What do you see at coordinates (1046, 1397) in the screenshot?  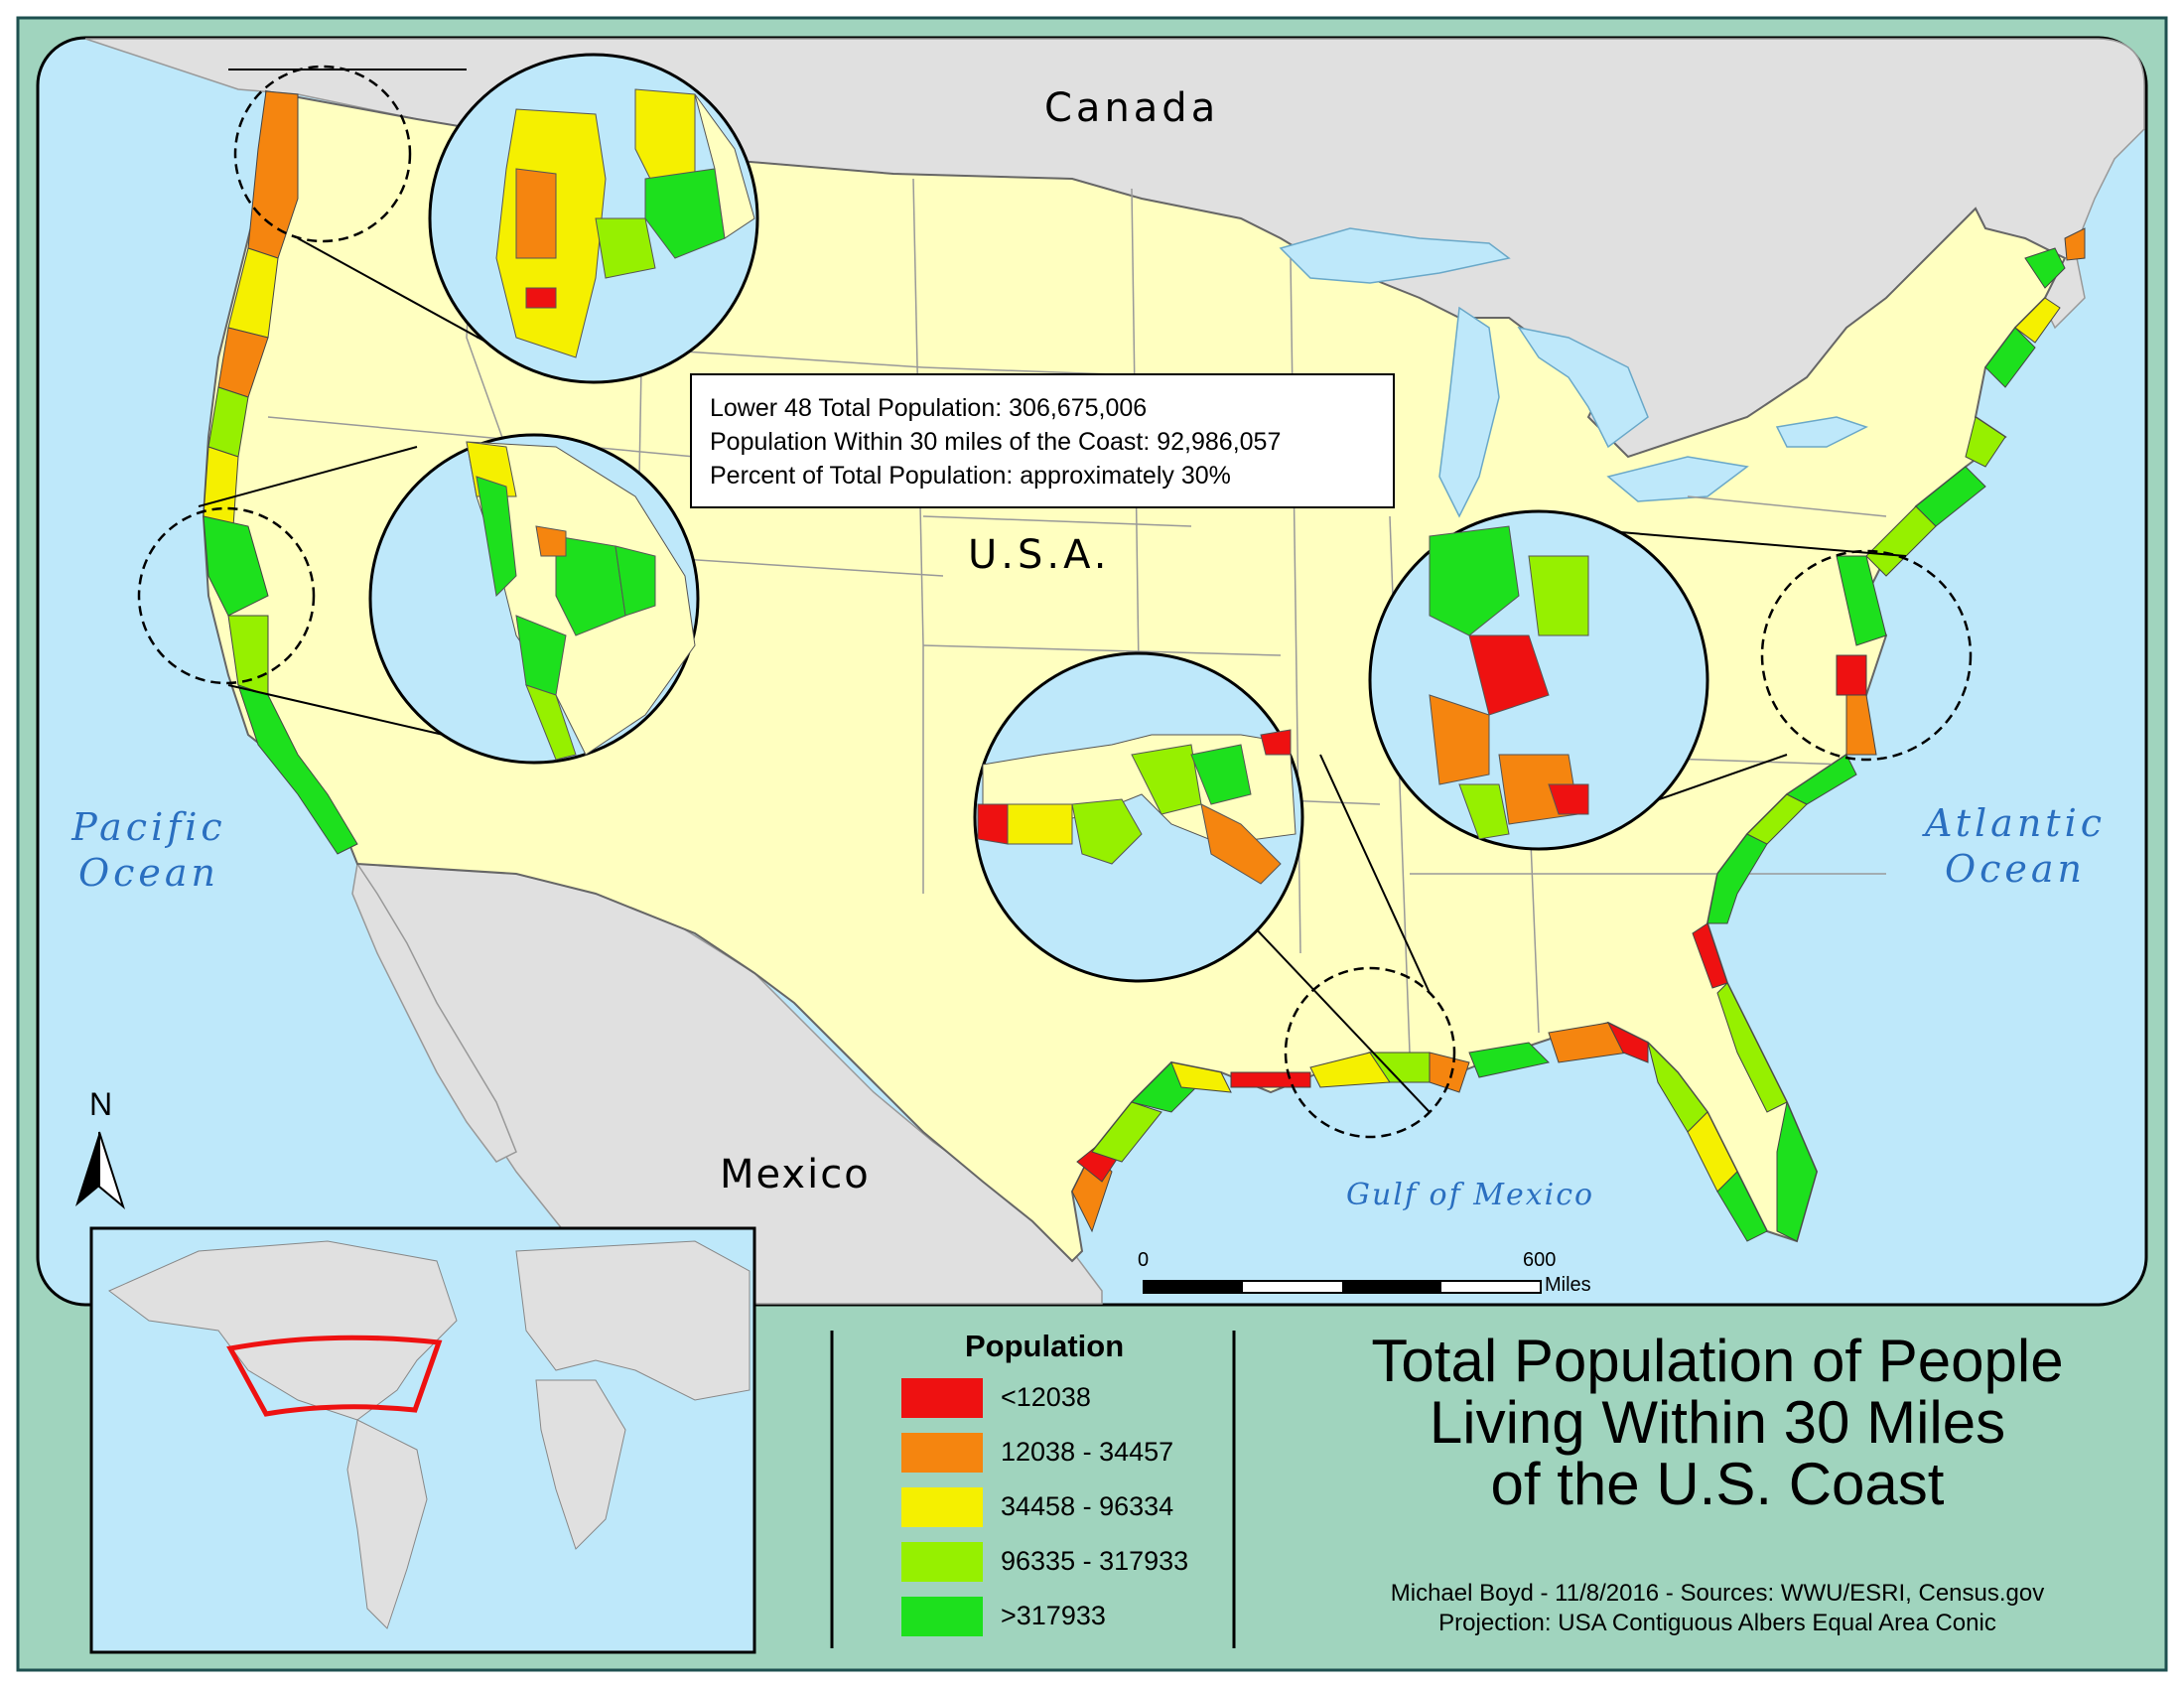 I see `legend-label: <12038` at bounding box center [1046, 1397].